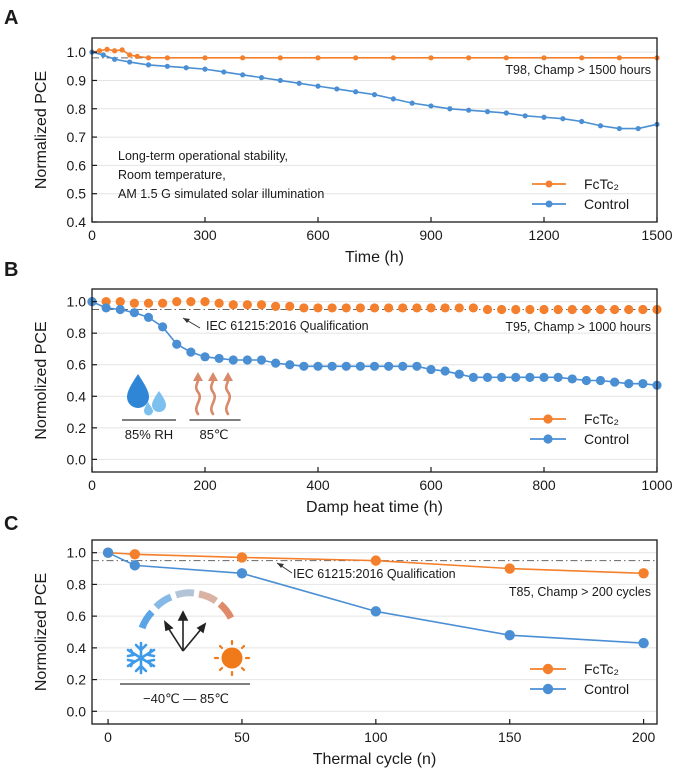 This screenshot has height=770, width=677. Describe the element at coordinates (213, 434) in the screenshot. I see `temperature-label: 85℃` at that location.